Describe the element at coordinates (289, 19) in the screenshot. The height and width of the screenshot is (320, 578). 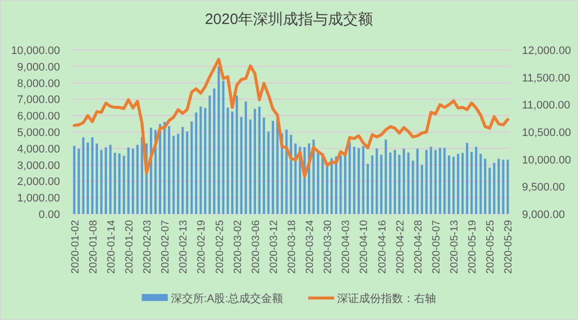
I see `chart-title: 2020年深圳成指与成交额` at that location.